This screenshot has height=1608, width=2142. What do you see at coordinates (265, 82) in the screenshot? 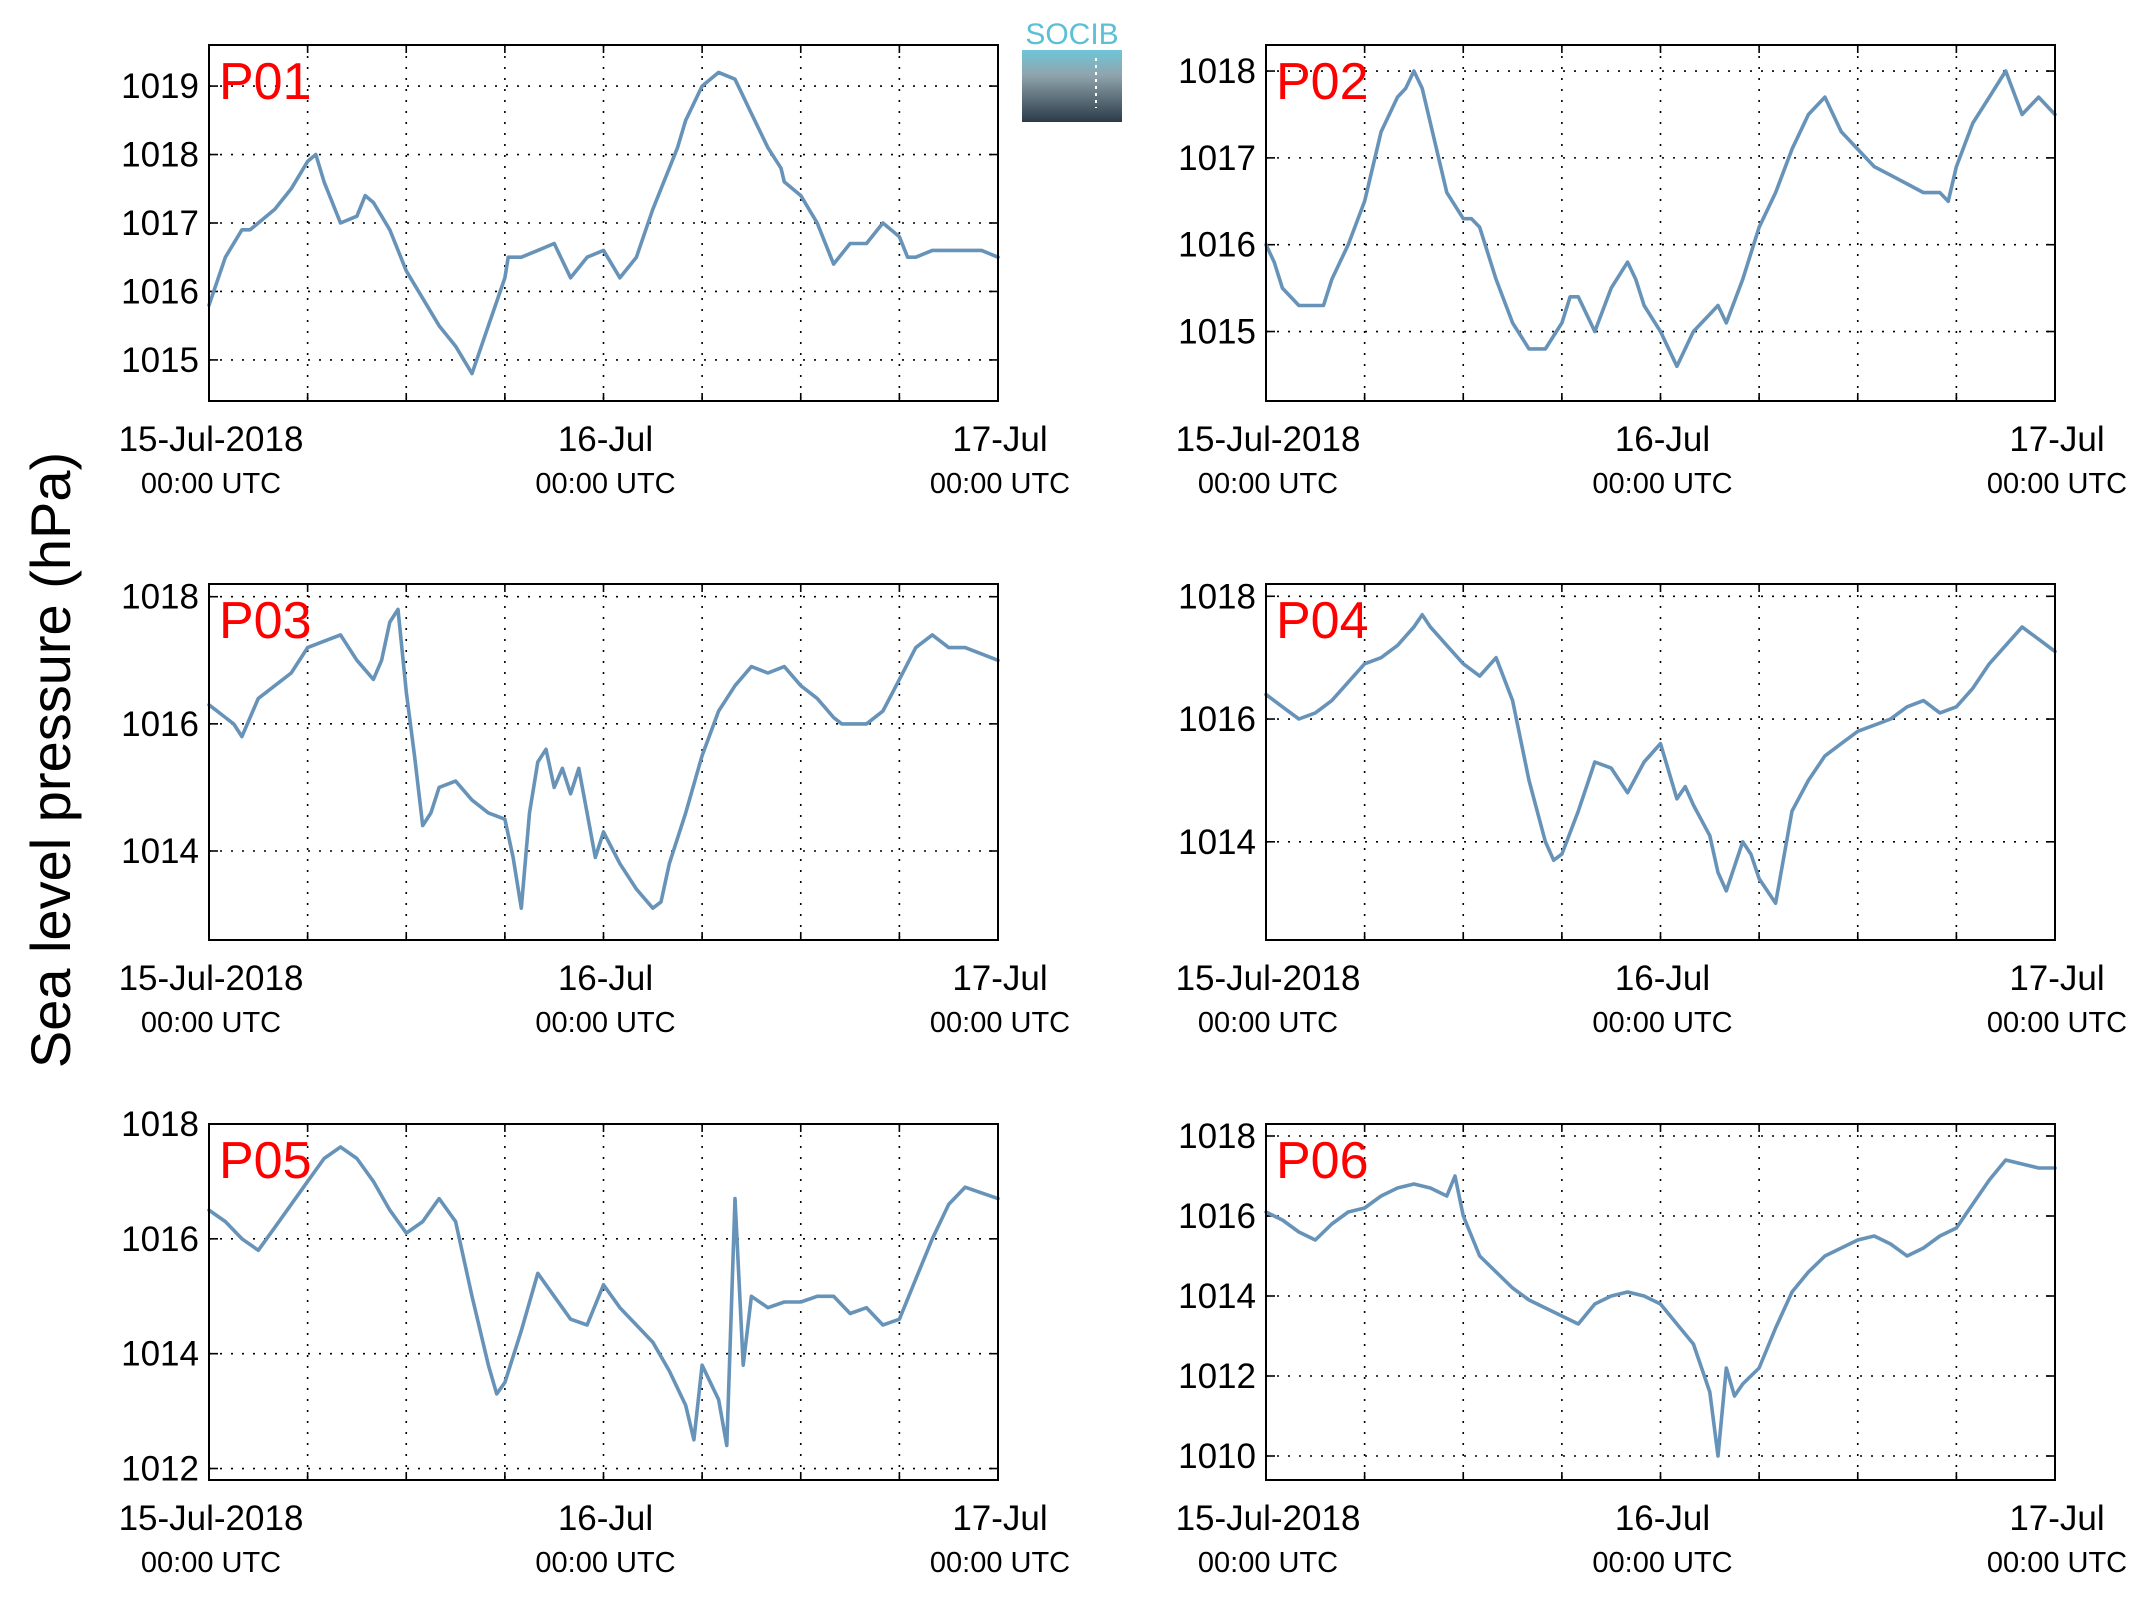
I see `panel-label: P01` at bounding box center [265, 82].